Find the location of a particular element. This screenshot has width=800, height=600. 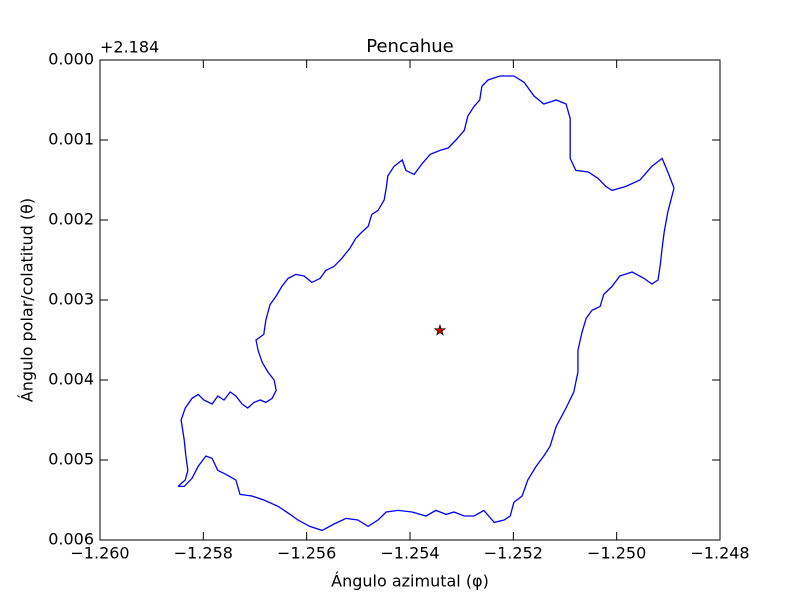

y-tick-label: 0.005 is located at coordinates (71, 459).